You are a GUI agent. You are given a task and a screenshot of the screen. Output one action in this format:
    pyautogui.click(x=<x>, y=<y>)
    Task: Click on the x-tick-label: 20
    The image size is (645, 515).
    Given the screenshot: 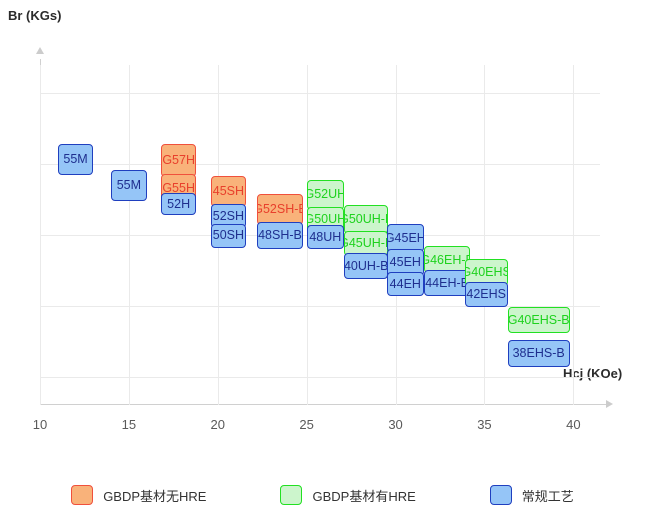 What is the action you would take?
    pyautogui.click(x=217, y=424)
    